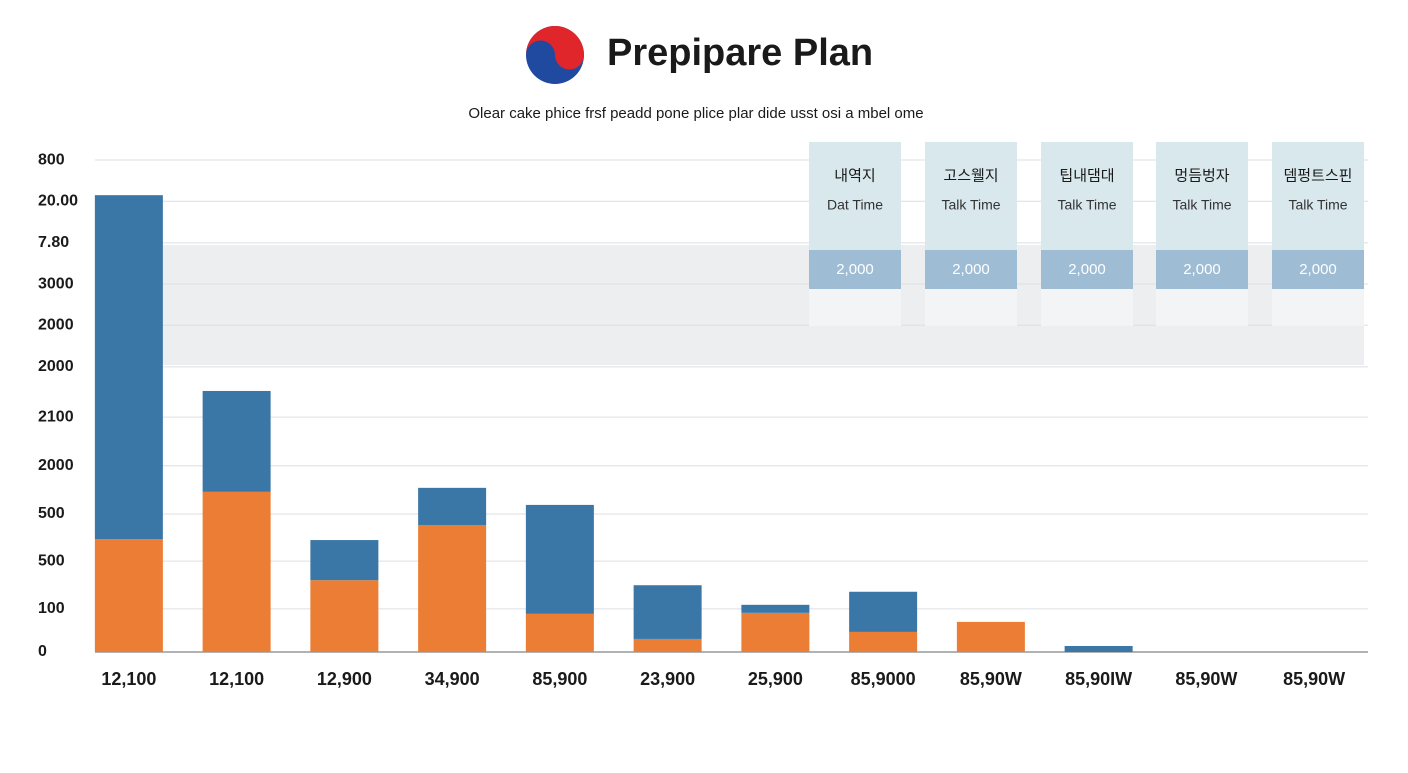 The height and width of the screenshot is (773, 1408). What do you see at coordinates (855, 205) in the screenshot?
I see `card-subtitle: Dat Time` at bounding box center [855, 205].